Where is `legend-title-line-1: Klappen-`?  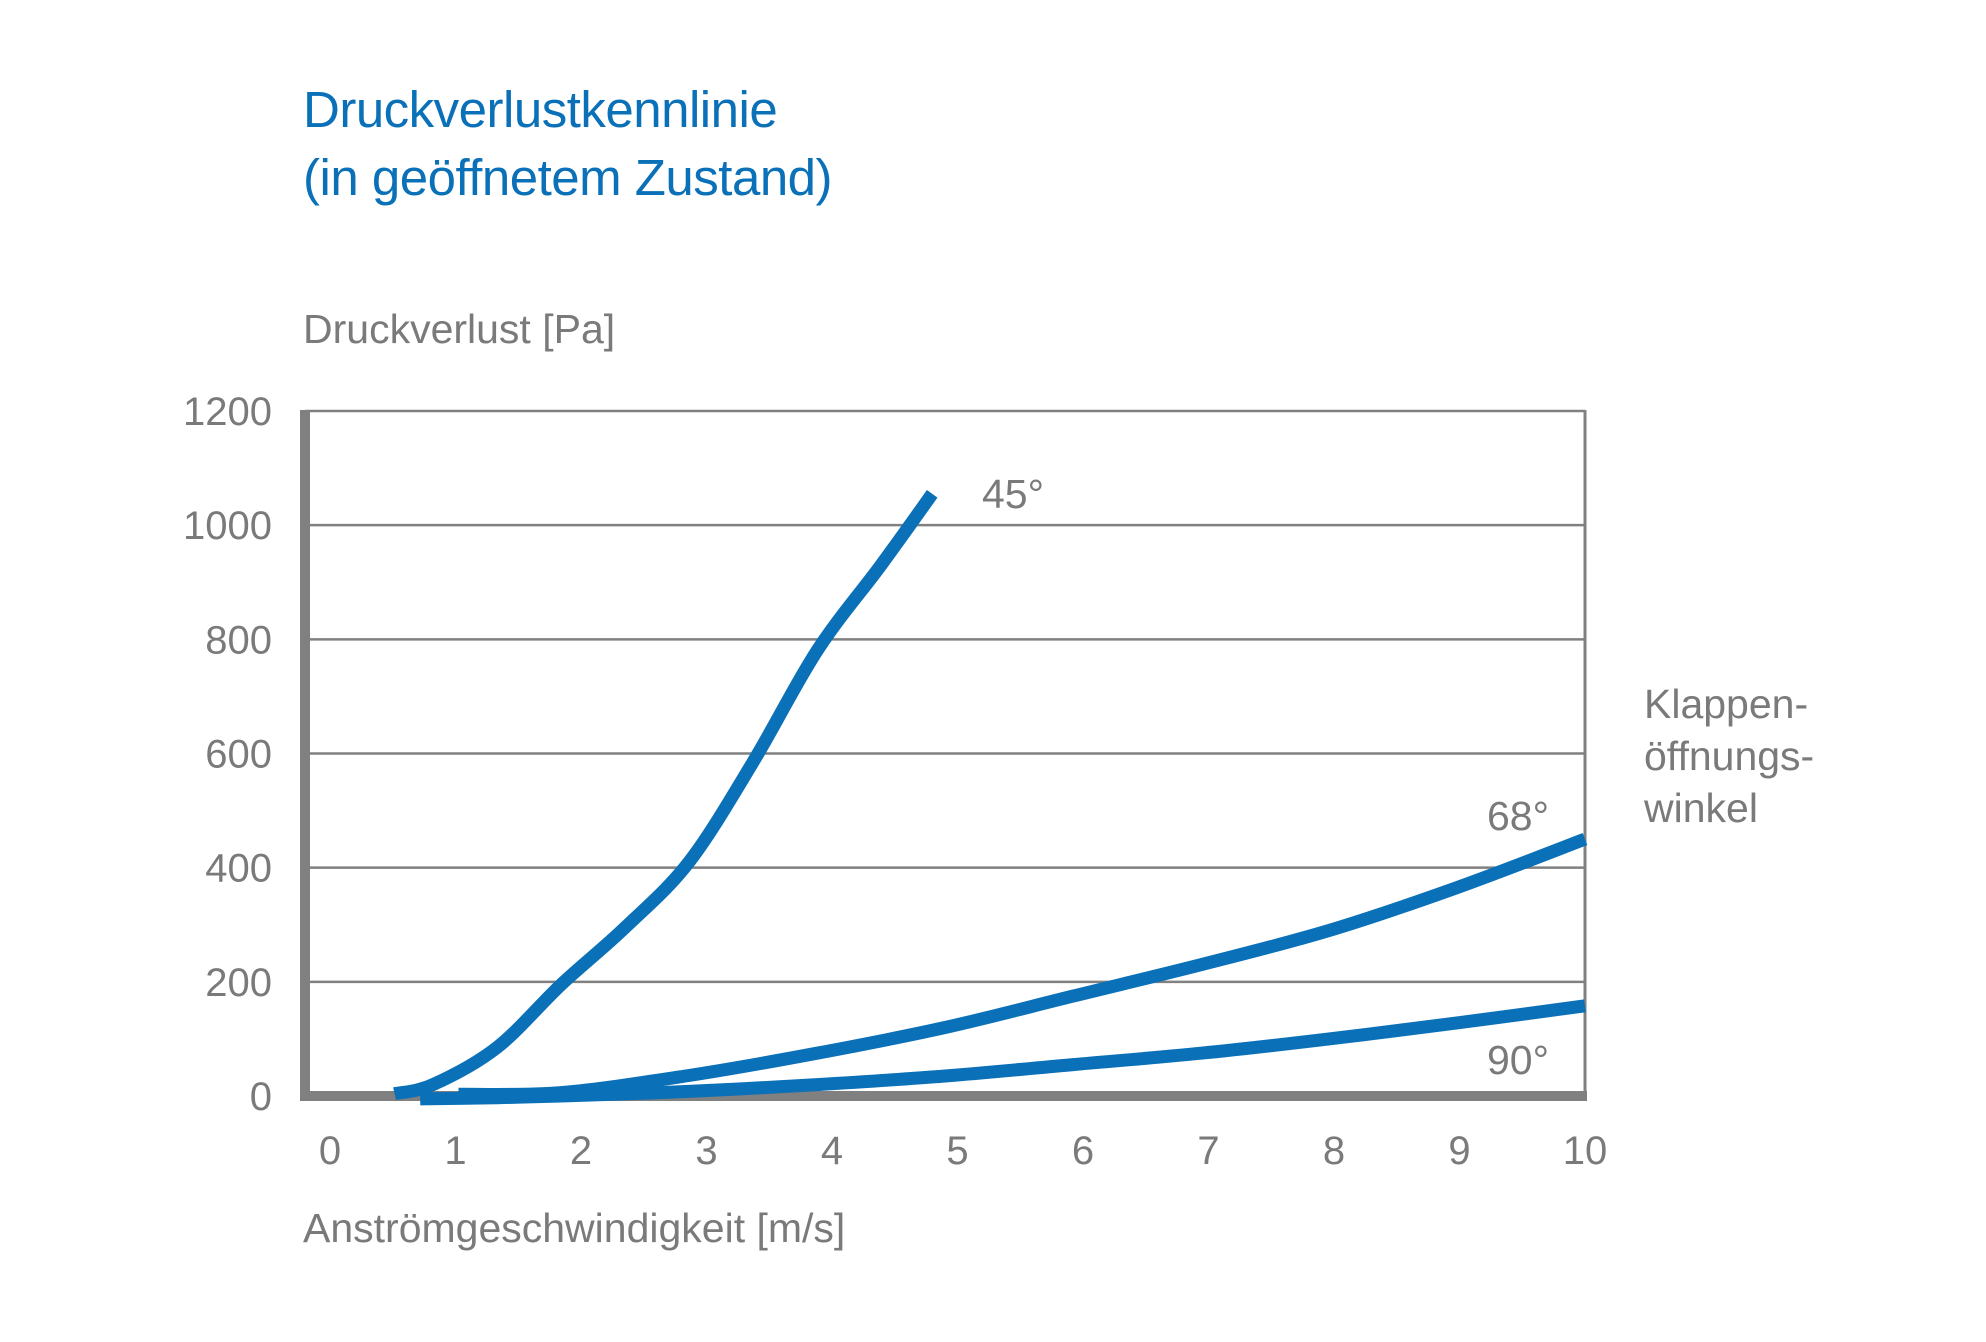
legend-title-line-1: Klappen- is located at coordinates (1726, 704).